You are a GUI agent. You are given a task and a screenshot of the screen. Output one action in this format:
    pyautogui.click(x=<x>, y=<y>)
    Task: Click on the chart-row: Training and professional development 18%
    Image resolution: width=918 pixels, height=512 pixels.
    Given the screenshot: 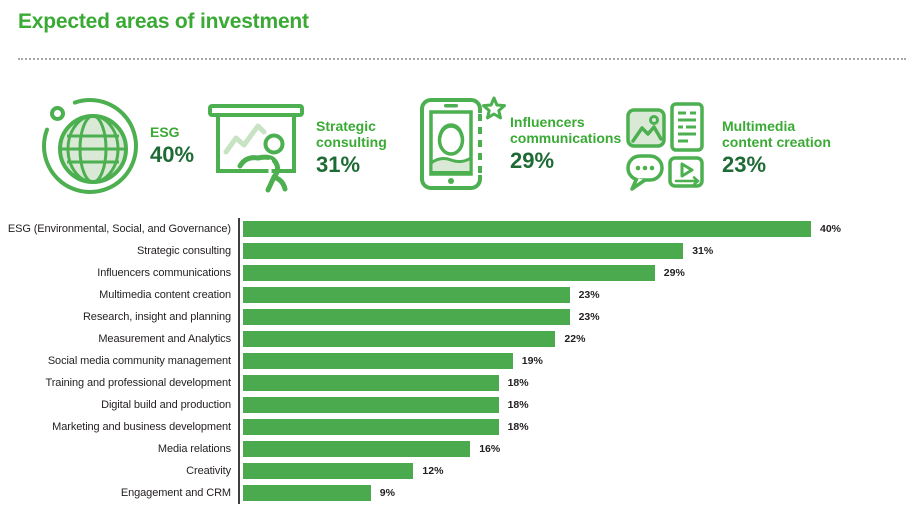 What is the action you would take?
    pyautogui.click(x=459, y=383)
    